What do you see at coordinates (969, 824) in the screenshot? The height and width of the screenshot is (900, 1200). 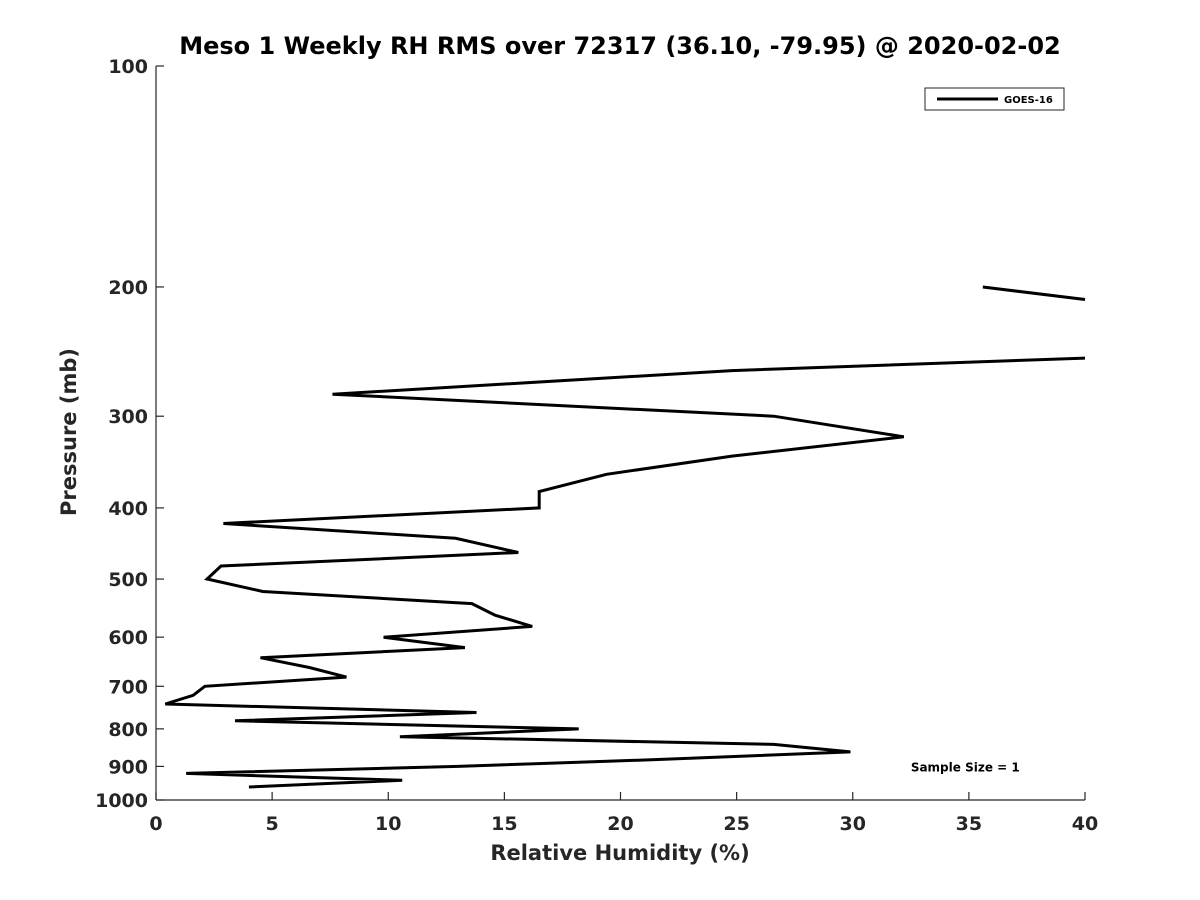 I see `x-tick-label: 35` at bounding box center [969, 824].